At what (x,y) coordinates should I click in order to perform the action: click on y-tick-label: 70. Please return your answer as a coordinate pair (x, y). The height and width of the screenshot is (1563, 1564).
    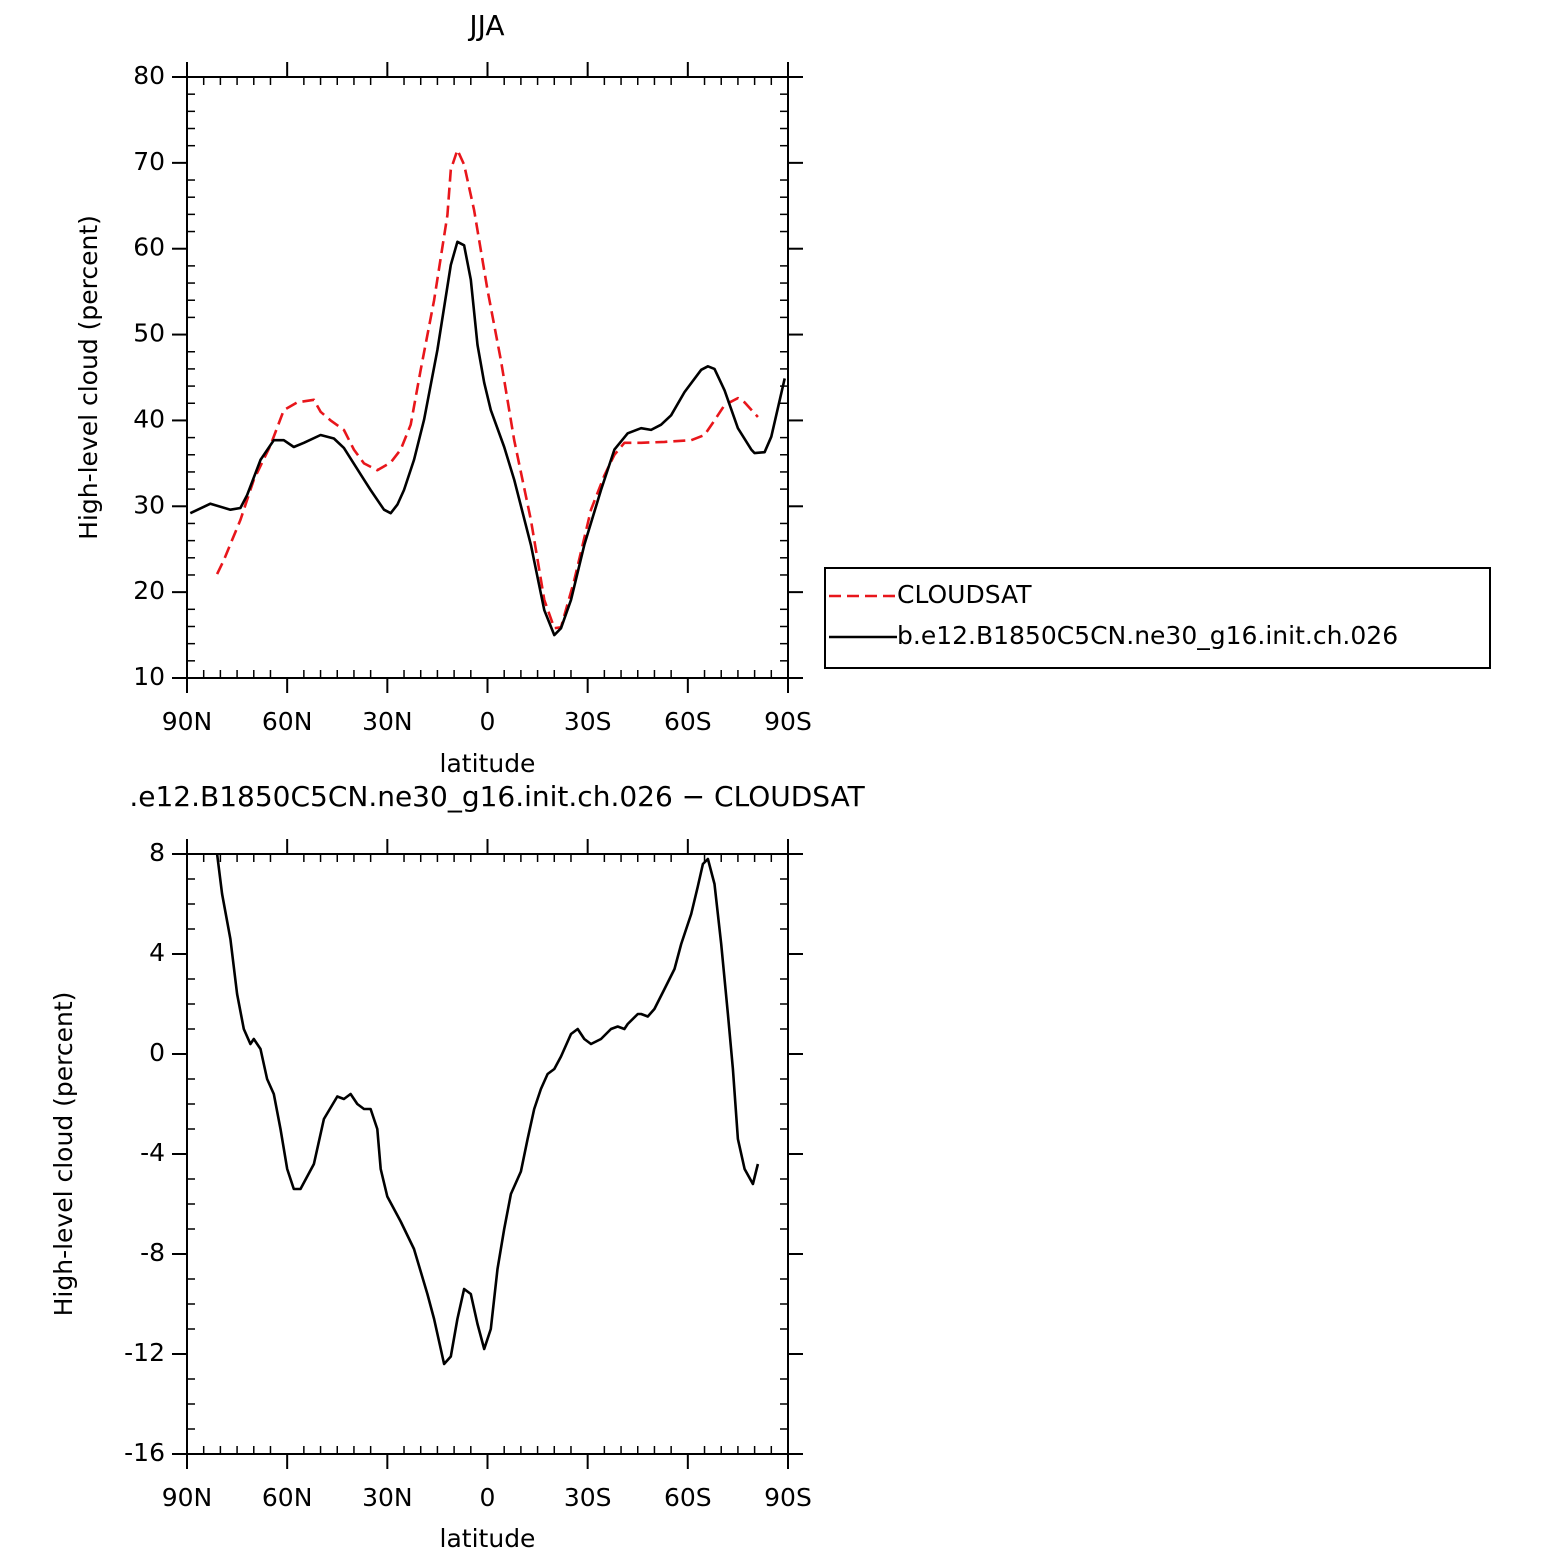
    Looking at the image, I should click on (149, 161).